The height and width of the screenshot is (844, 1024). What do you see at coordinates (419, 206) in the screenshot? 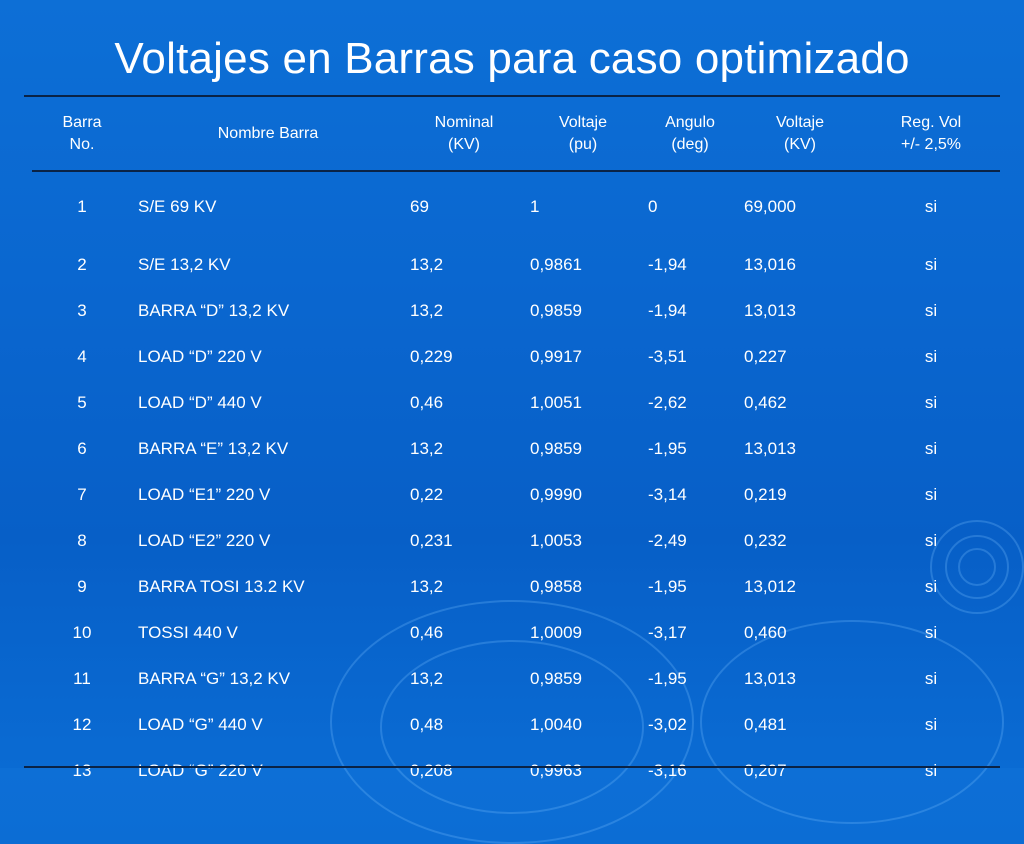
I see `nominal-cell: 69` at bounding box center [419, 206].